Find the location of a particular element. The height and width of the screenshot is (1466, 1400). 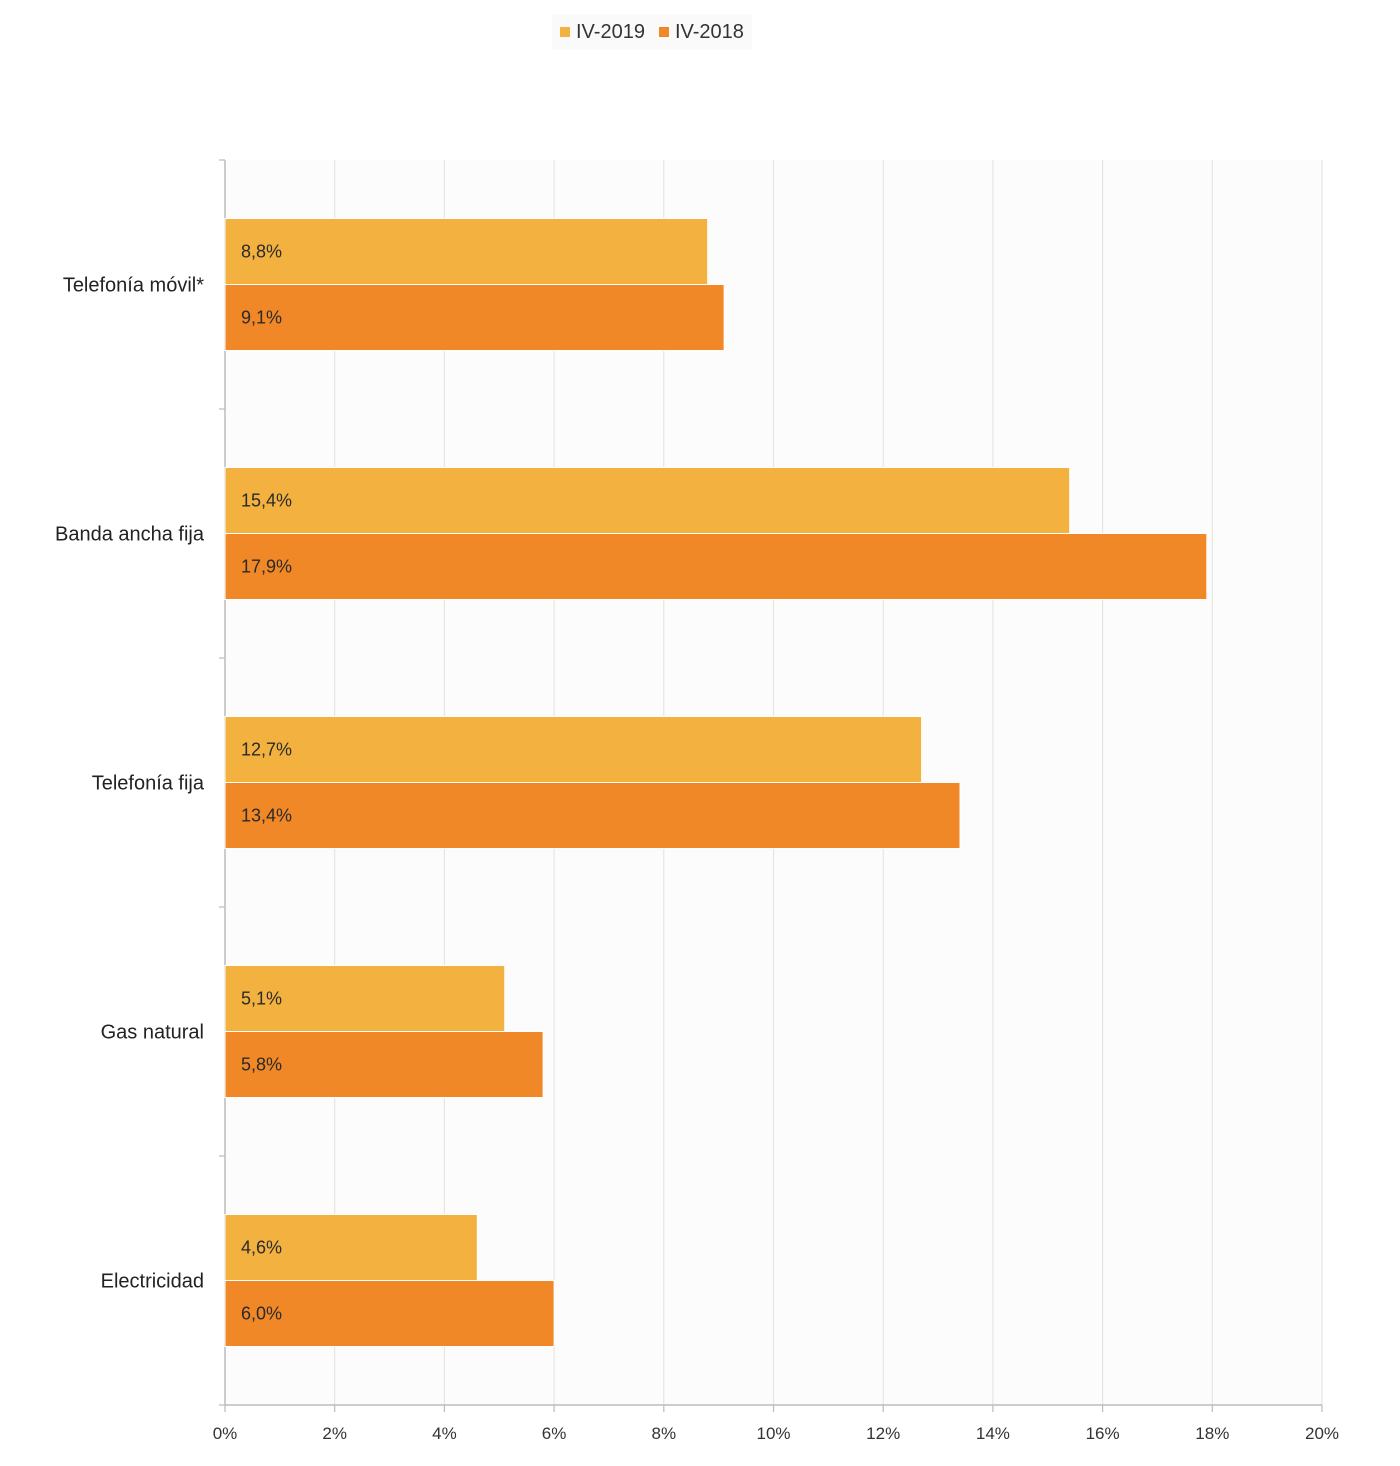

bar-s1-c3 is located at coordinates (384, 1064).